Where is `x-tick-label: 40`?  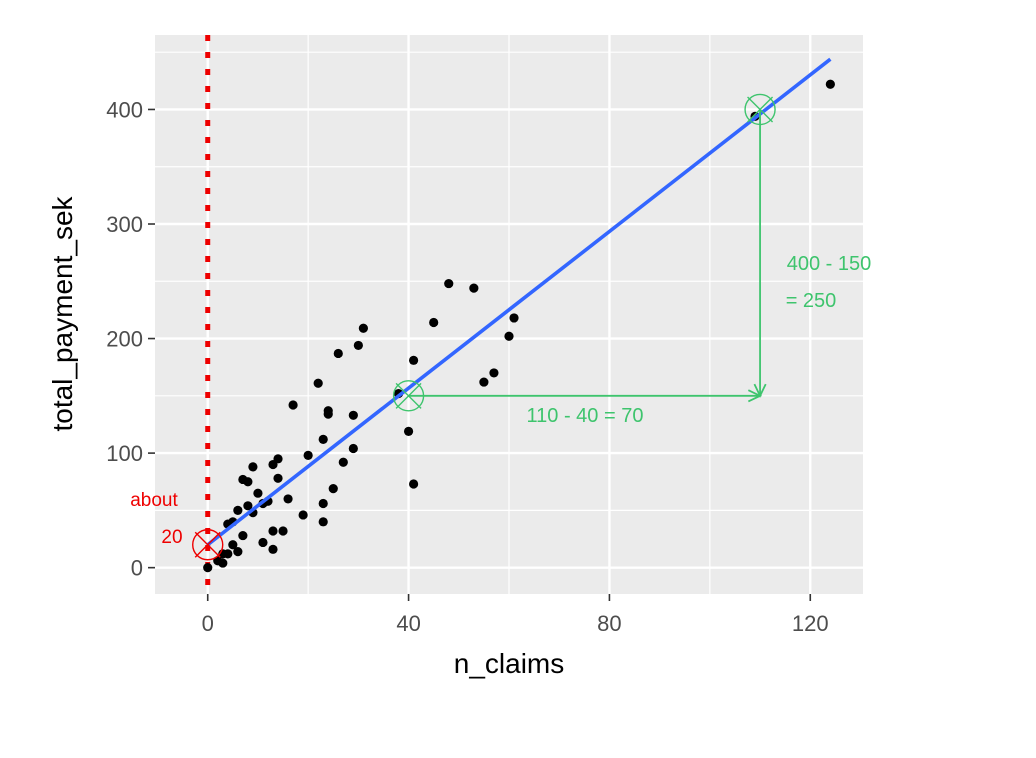 x-tick-label: 40 is located at coordinates (408, 623).